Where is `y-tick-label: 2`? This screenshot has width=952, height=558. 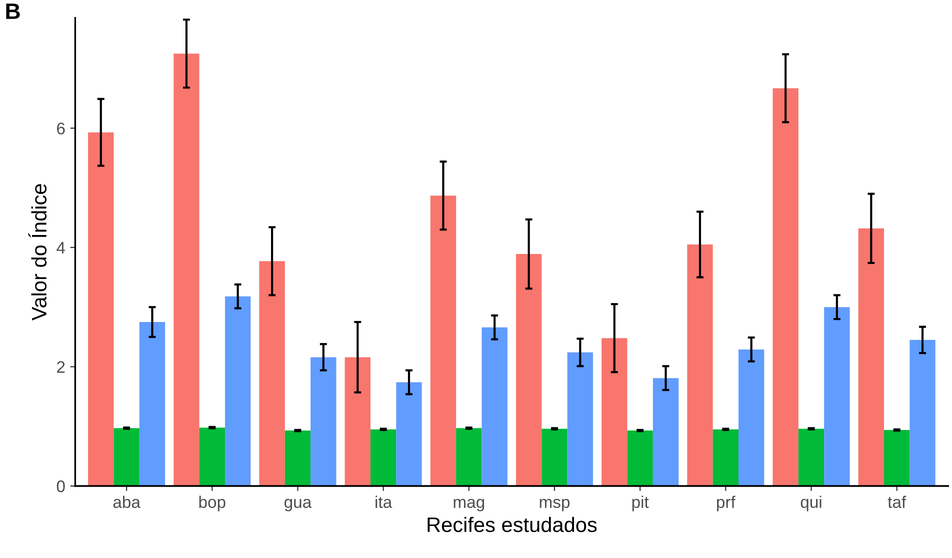
y-tick-label: 2 is located at coordinates (61, 367).